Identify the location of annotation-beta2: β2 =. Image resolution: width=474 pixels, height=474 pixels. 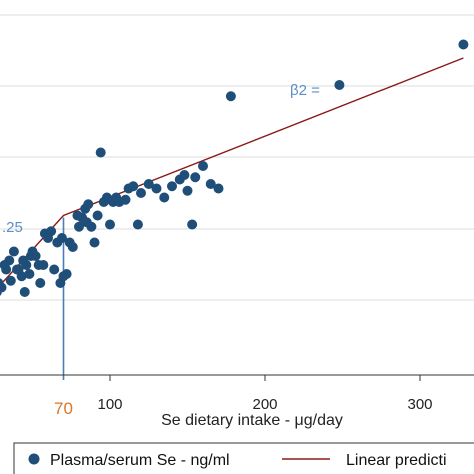
(305, 90).